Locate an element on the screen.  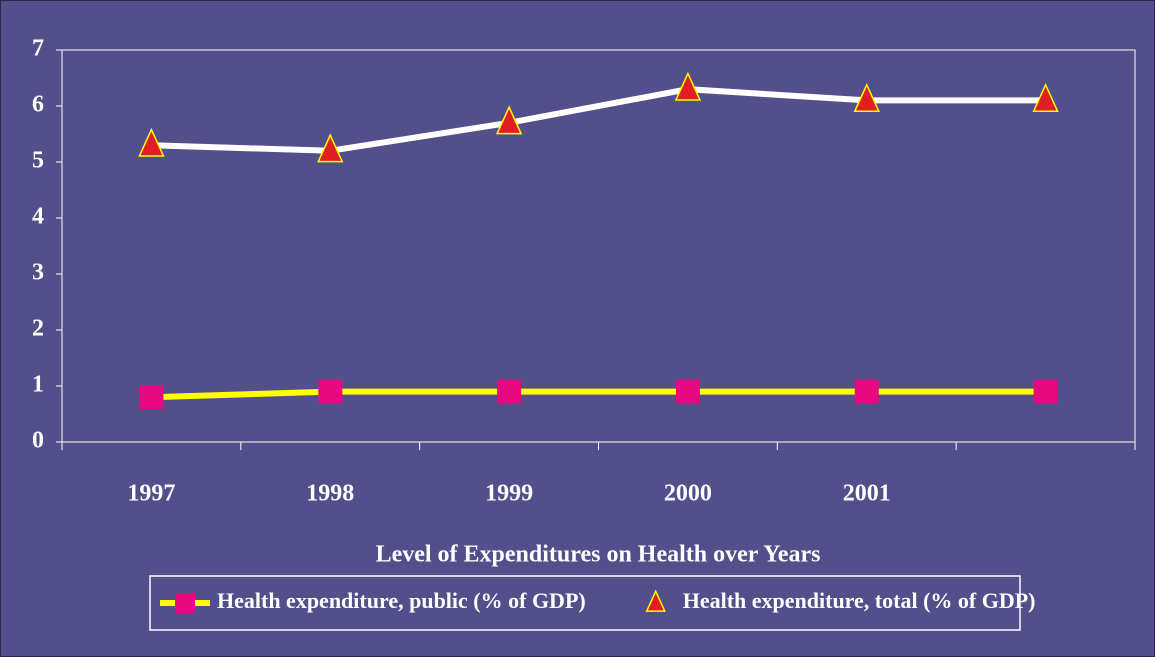
y-tick-label: 6 is located at coordinates (38, 105).